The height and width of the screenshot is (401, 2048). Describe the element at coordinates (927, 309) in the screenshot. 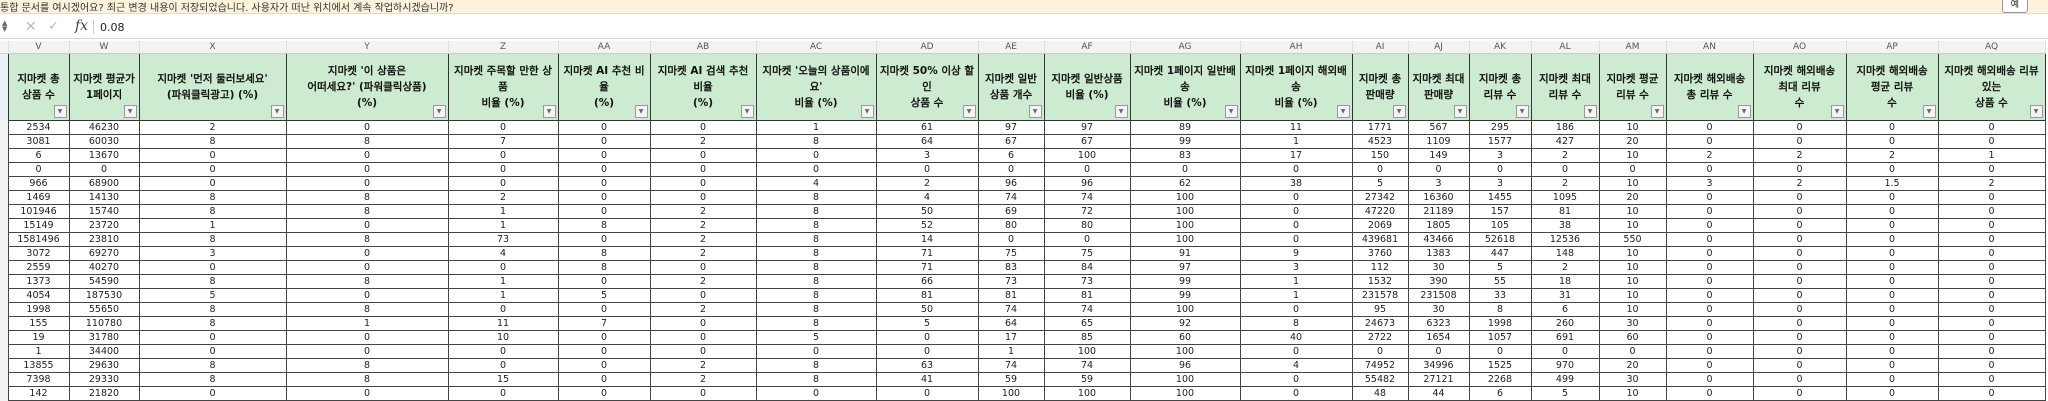

I see `table-cell: 50` at that location.